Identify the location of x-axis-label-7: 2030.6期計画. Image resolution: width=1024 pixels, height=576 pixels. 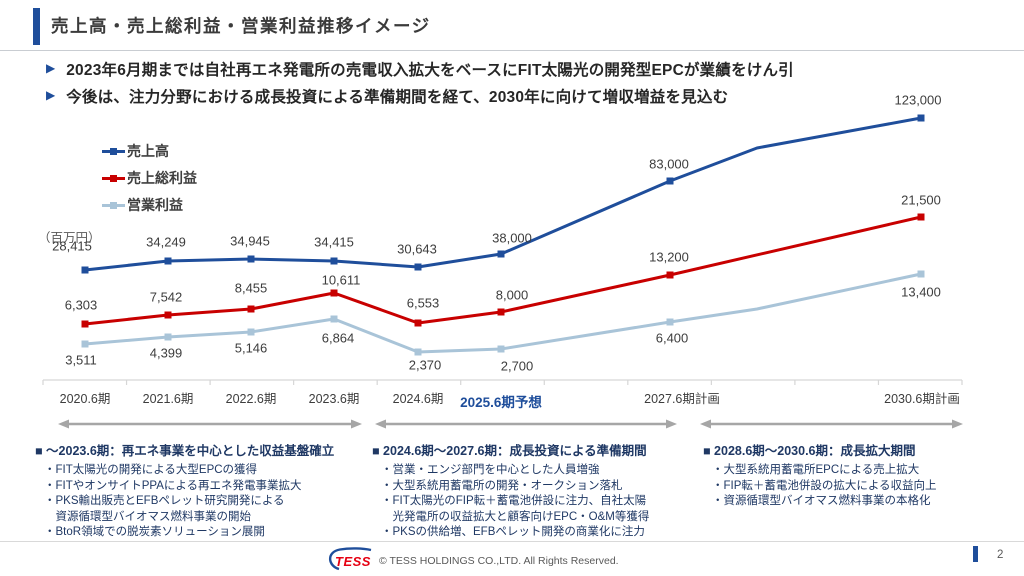
(922, 399).